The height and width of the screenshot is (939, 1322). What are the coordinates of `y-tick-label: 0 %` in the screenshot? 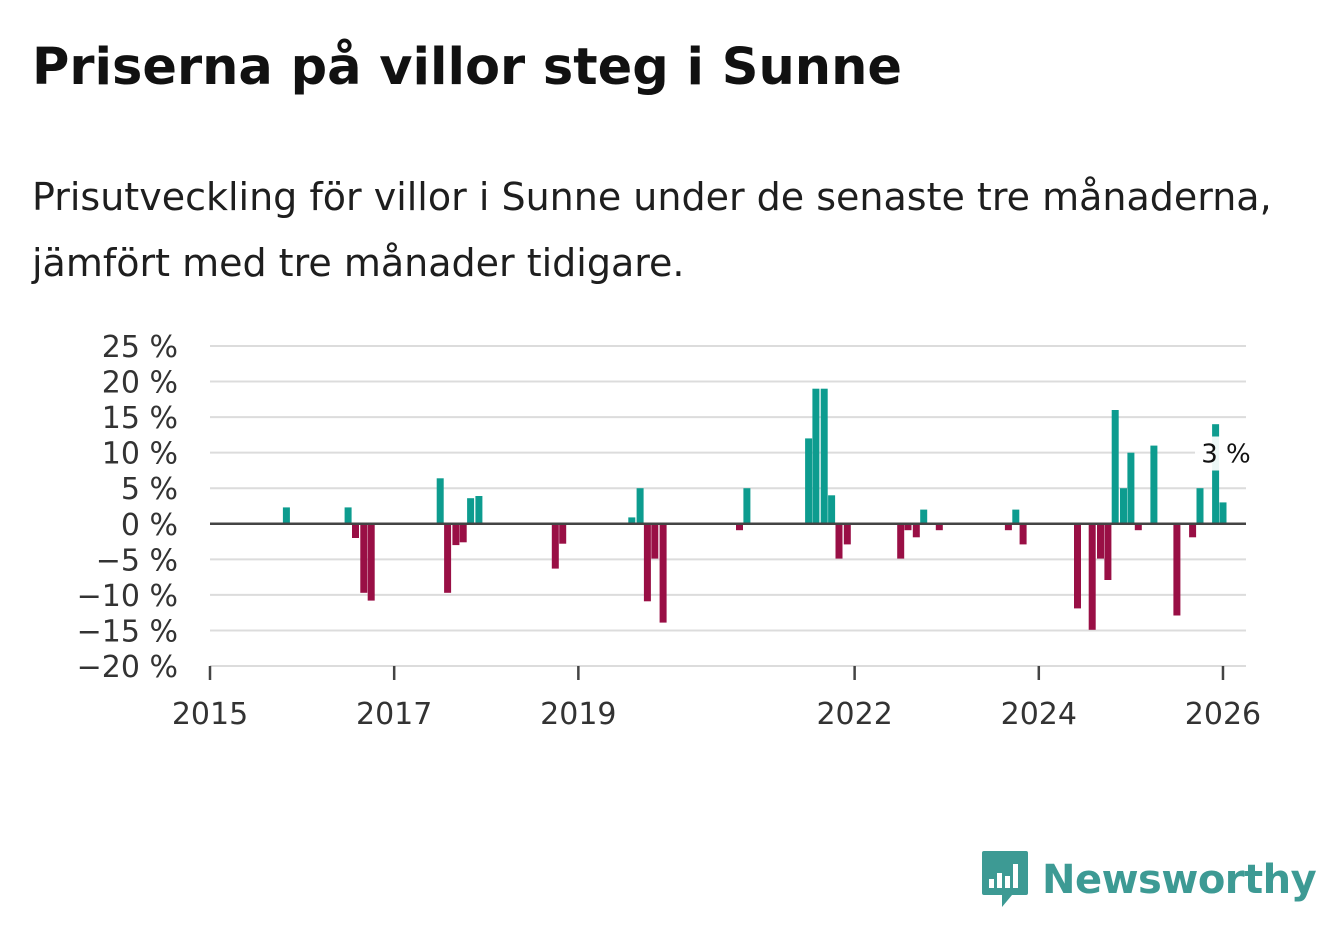 It's located at (149, 525).